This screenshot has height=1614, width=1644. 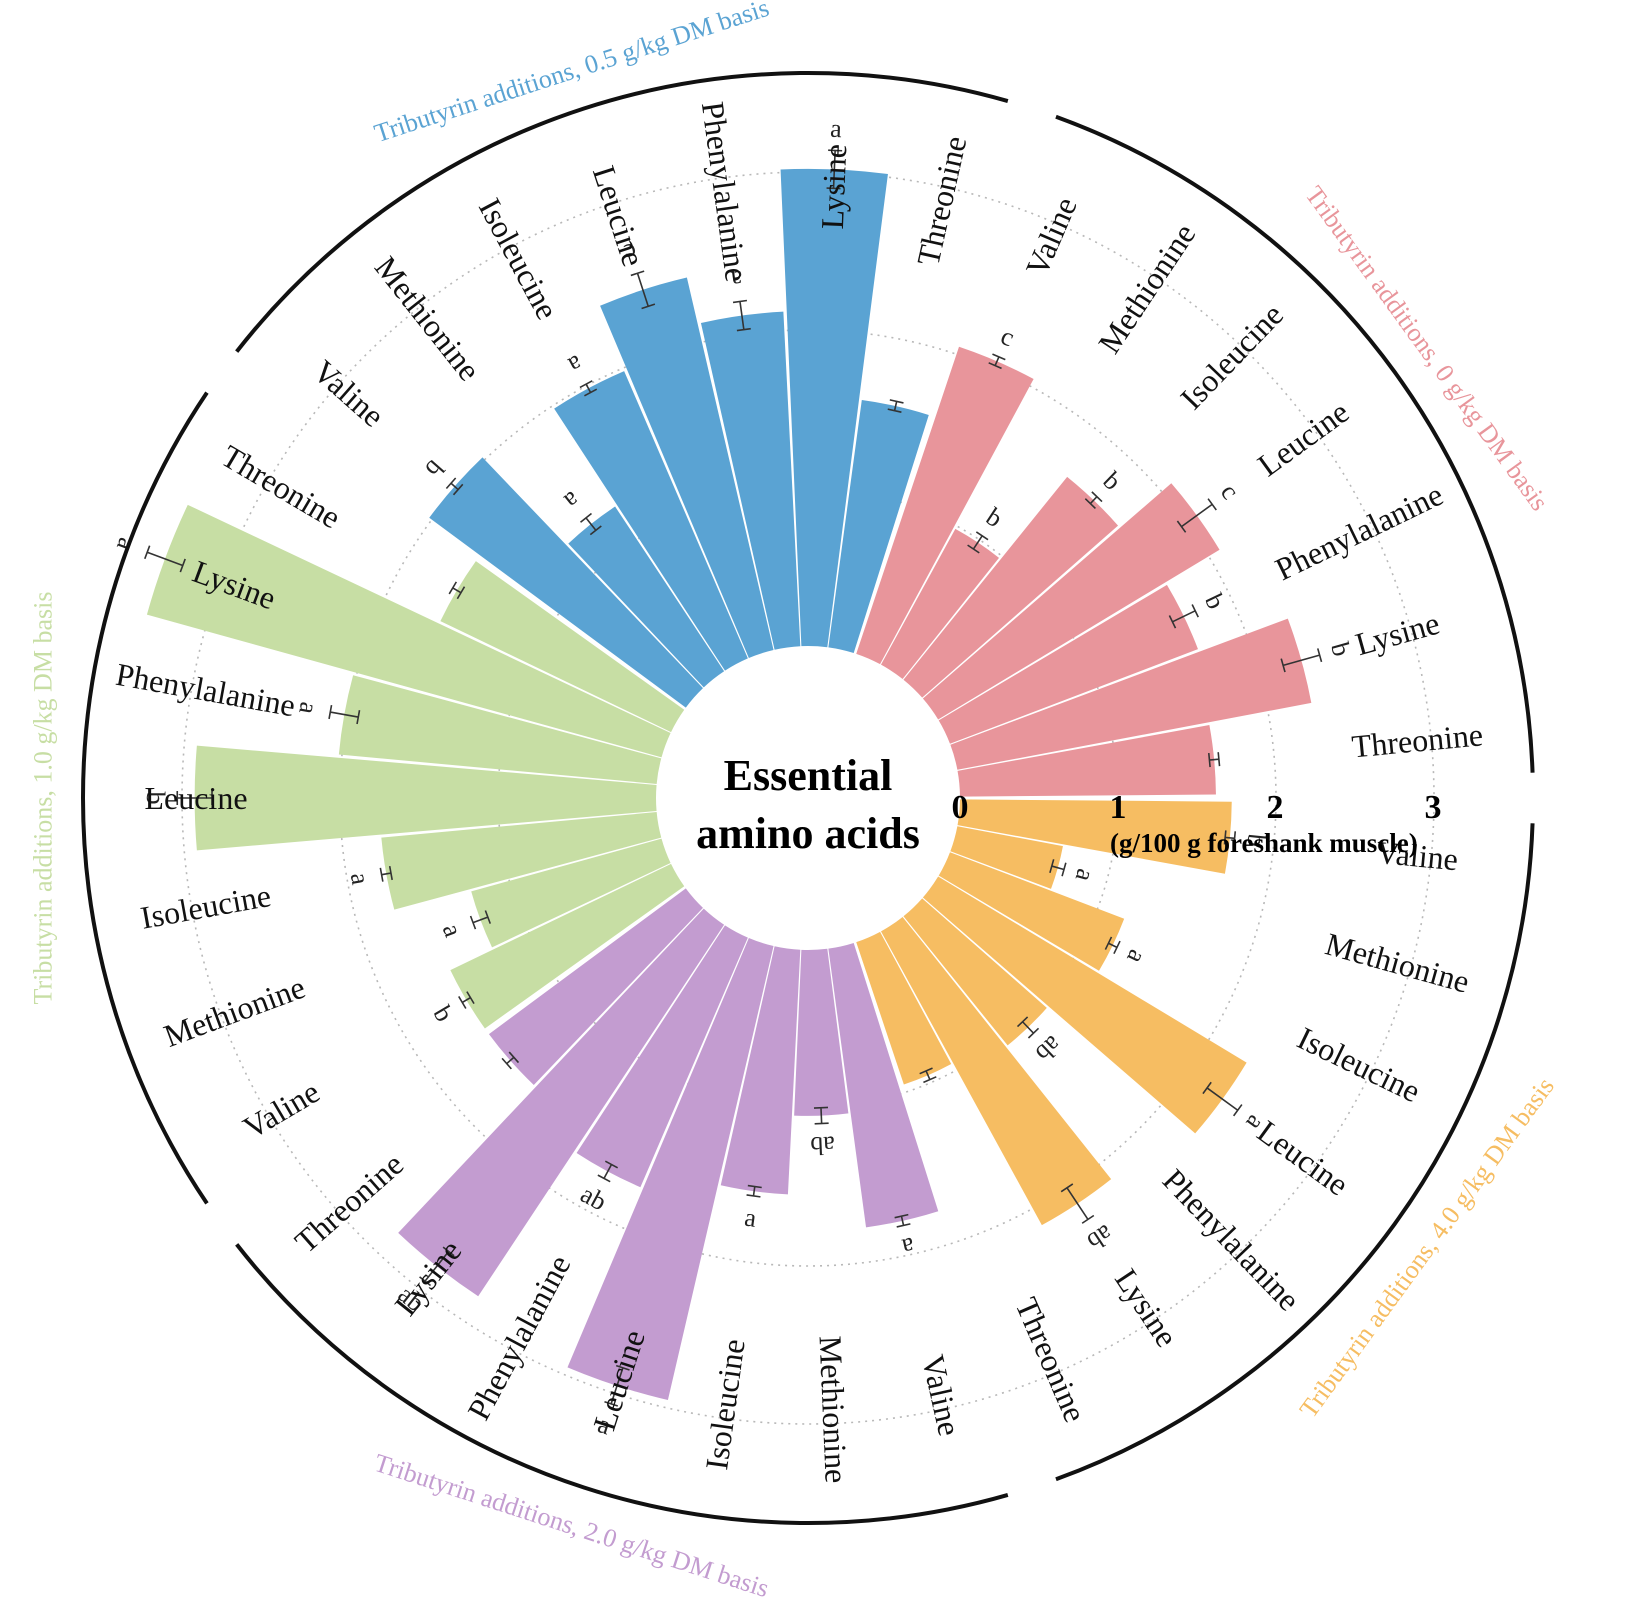 I want to click on category-label-g4-methionine: Methionine, so click(x=1398, y=962).